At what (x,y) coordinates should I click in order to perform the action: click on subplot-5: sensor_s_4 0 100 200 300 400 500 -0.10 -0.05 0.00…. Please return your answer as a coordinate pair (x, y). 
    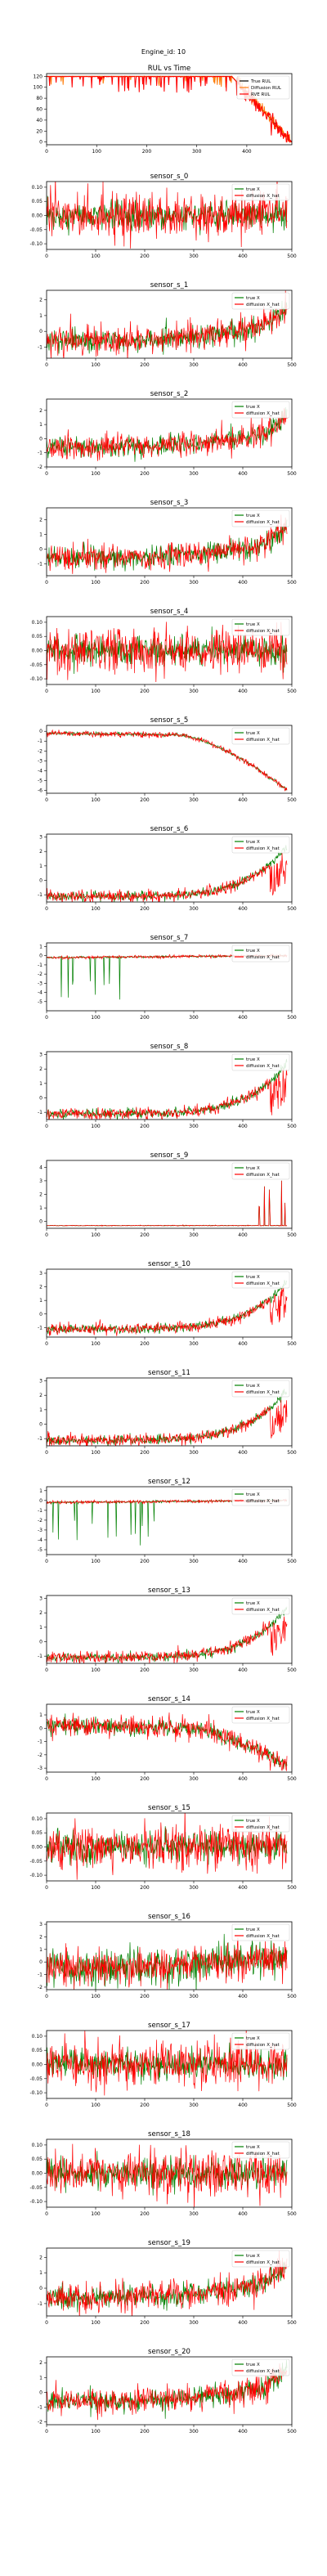
    Looking at the image, I should click on (162, 651).